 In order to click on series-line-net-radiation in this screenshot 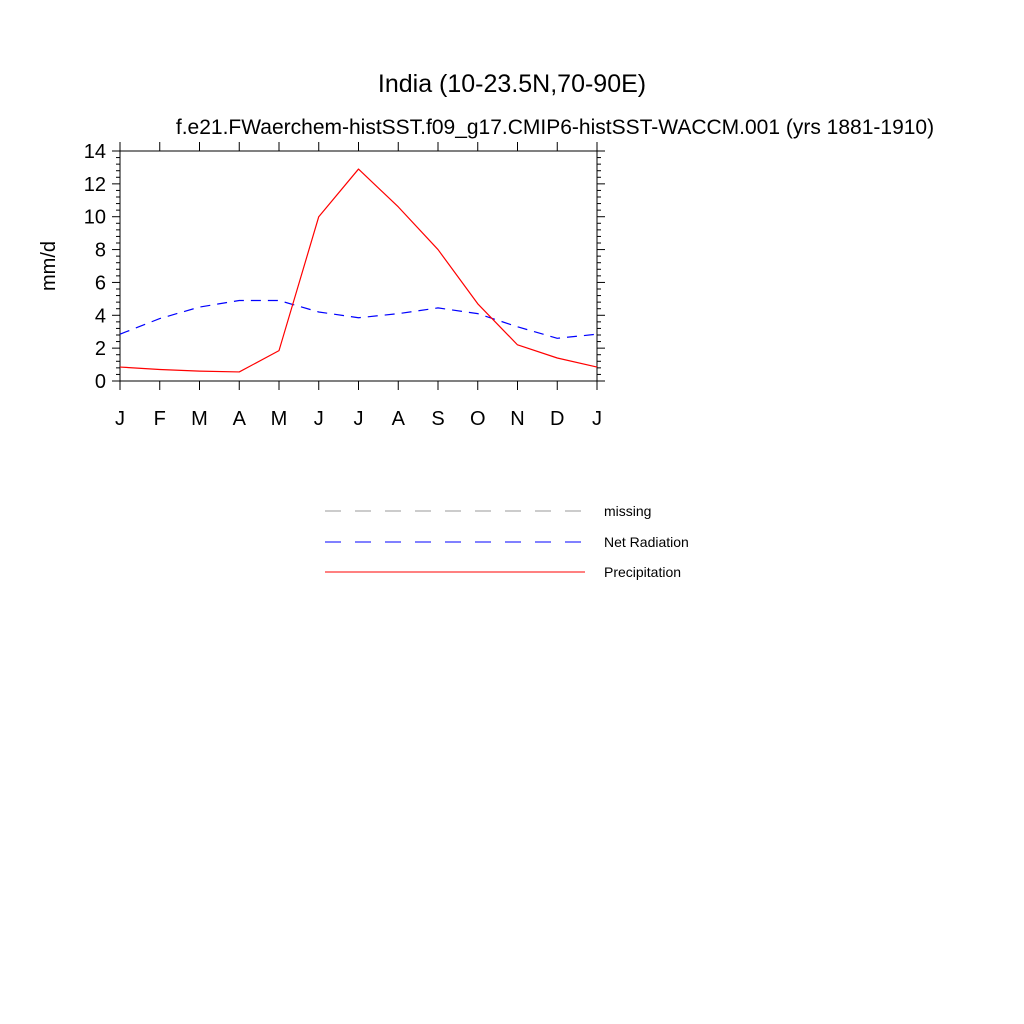, I will do `click(358, 319)`.